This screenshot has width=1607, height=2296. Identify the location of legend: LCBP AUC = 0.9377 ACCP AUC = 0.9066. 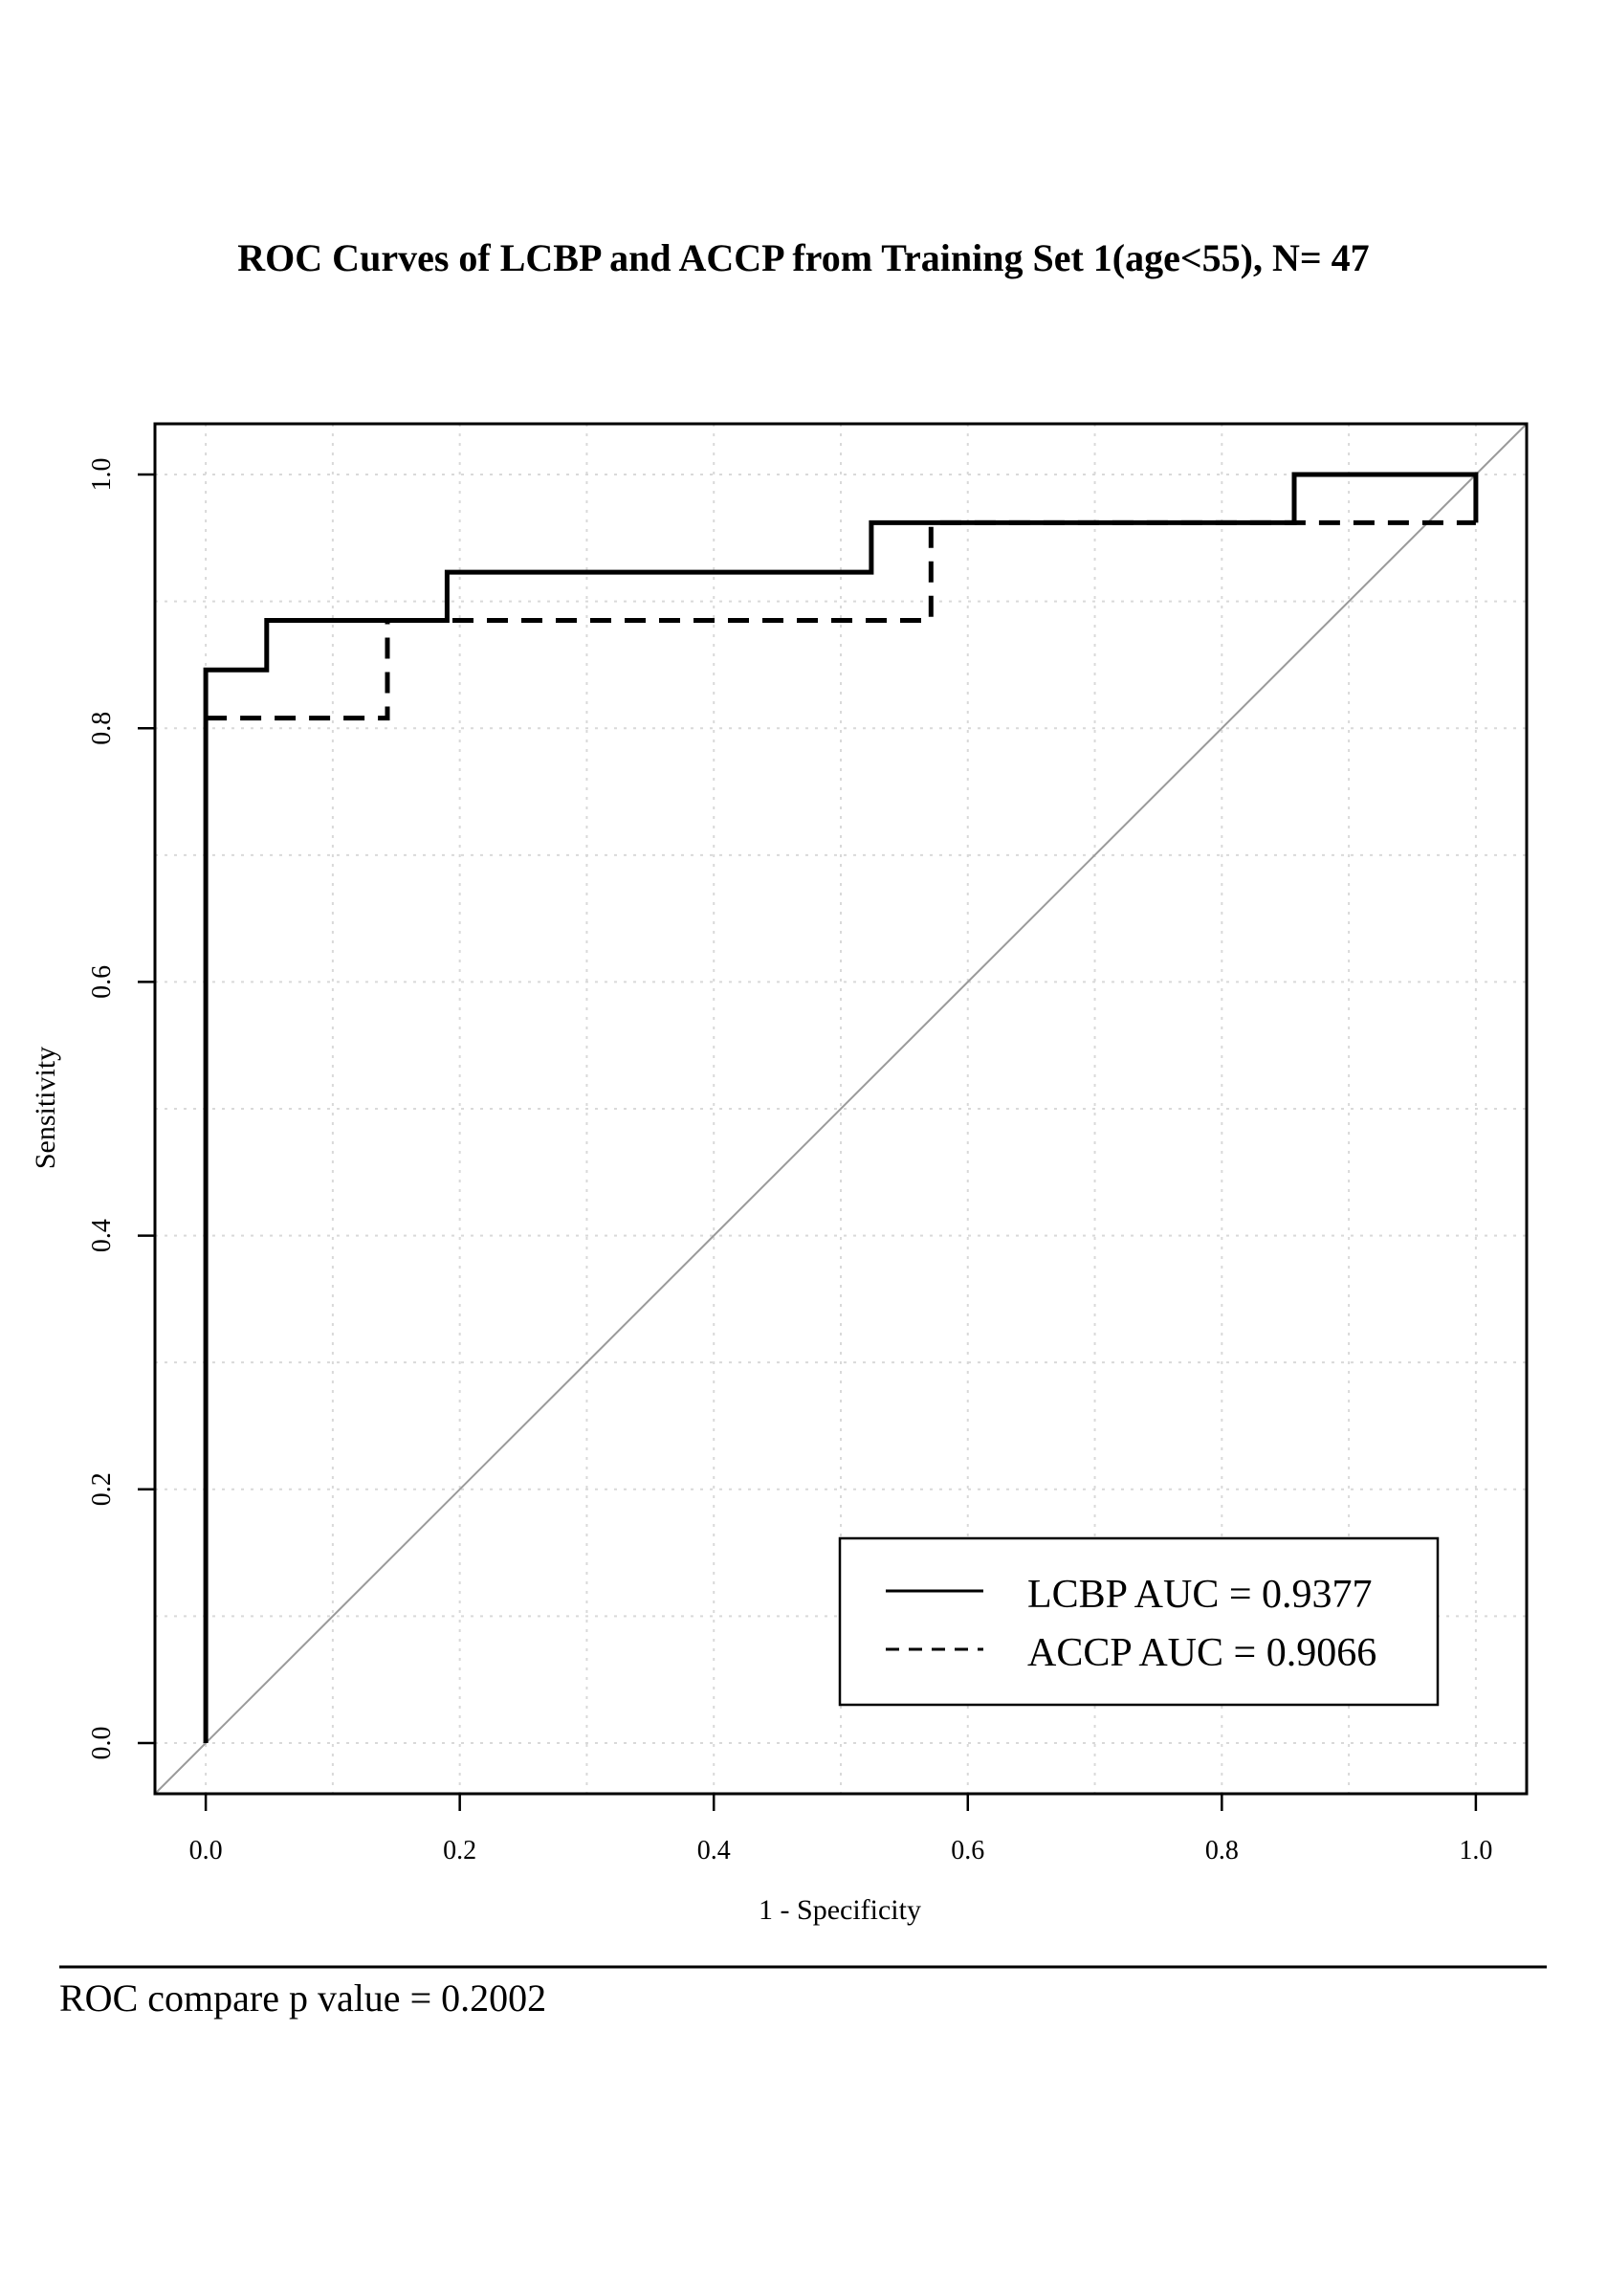
(1139, 1622).